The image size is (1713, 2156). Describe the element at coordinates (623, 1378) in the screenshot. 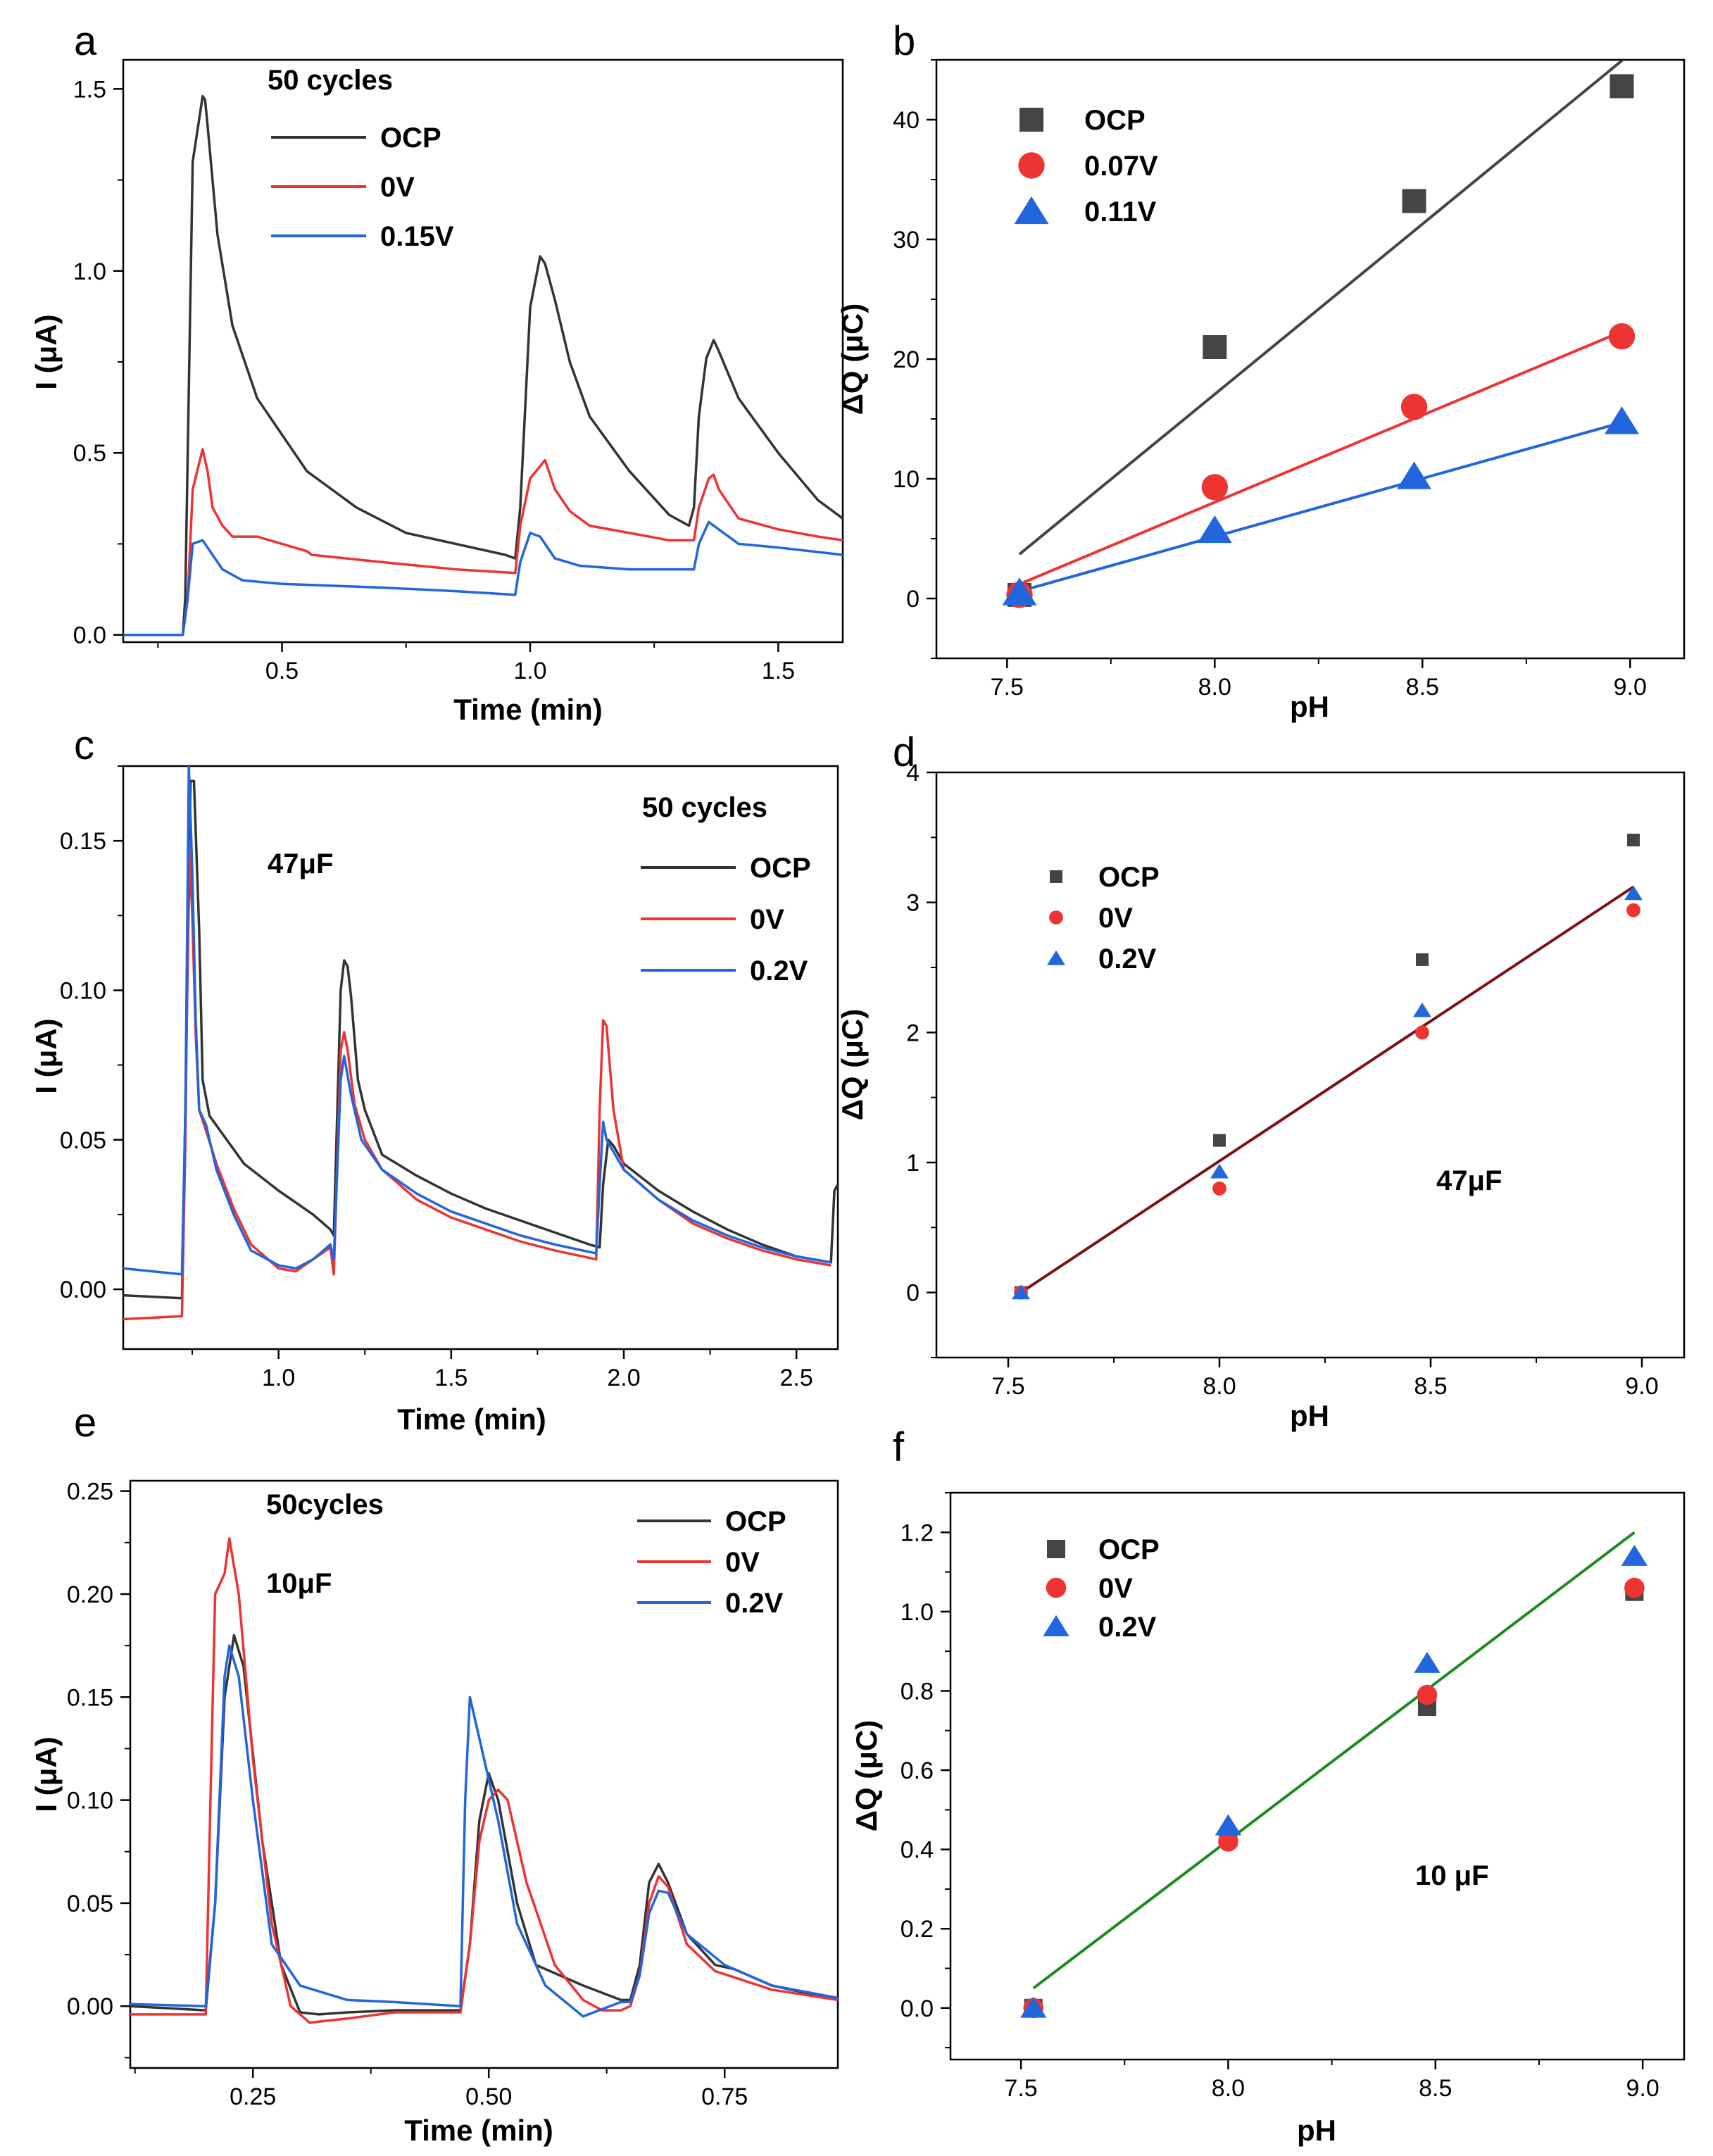

I see `x-tick-label: 2.0` at that location.